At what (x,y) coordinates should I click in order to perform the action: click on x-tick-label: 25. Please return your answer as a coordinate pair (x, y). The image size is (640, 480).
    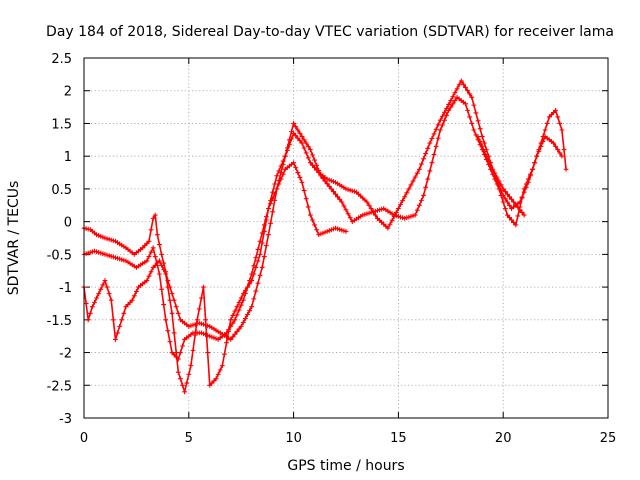
    Looking at the image, I should click on (608, 438).